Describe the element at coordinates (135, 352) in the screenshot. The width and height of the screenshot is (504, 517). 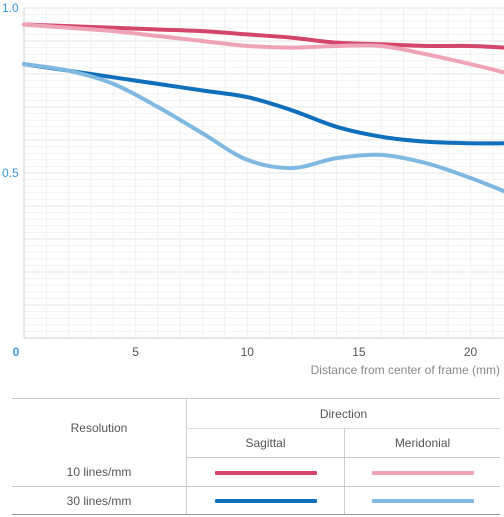
I see `x-tick-label: 5` at that location.